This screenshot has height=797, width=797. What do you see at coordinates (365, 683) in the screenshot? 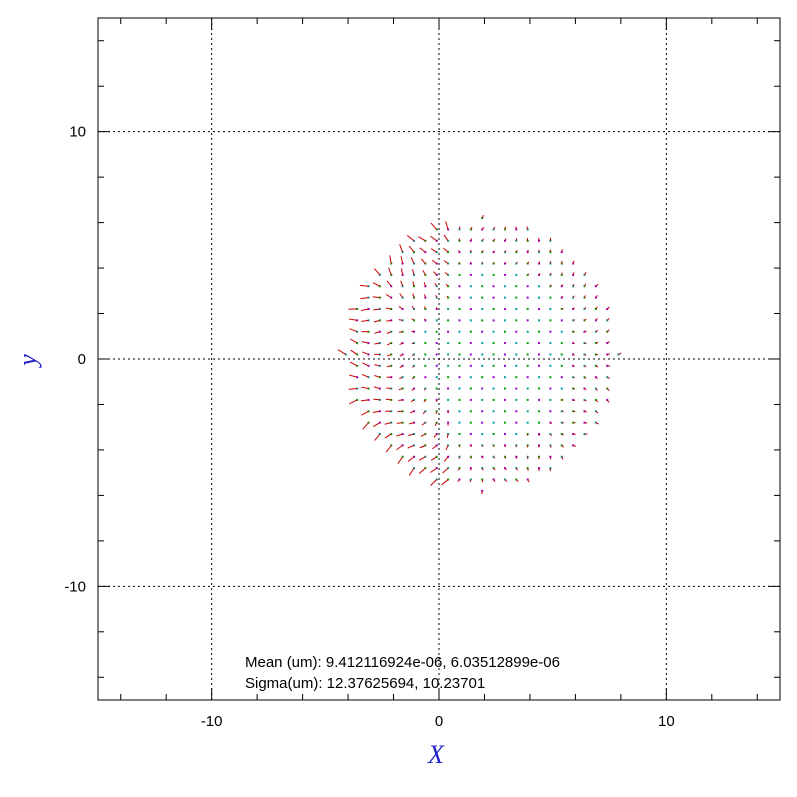
I see `sigma-annotation: Sigma(um): 12.37625694, 10.23701` at bounding box center [365, 683].